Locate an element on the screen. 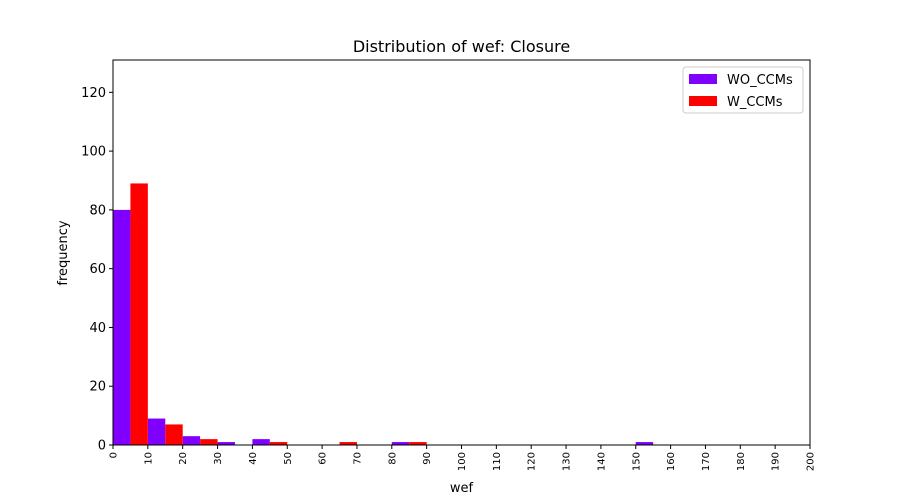 The image size is (900, 500). y-axis: 0 20 40 60 80 100 120 is located at coordinates (97, 270).